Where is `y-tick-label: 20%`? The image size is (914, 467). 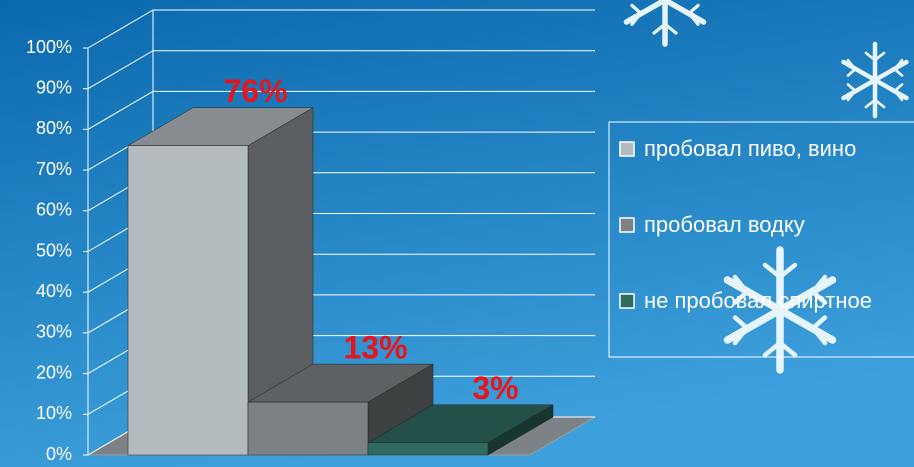
y-tick-label: 20% is located at coordinates (54, 372).